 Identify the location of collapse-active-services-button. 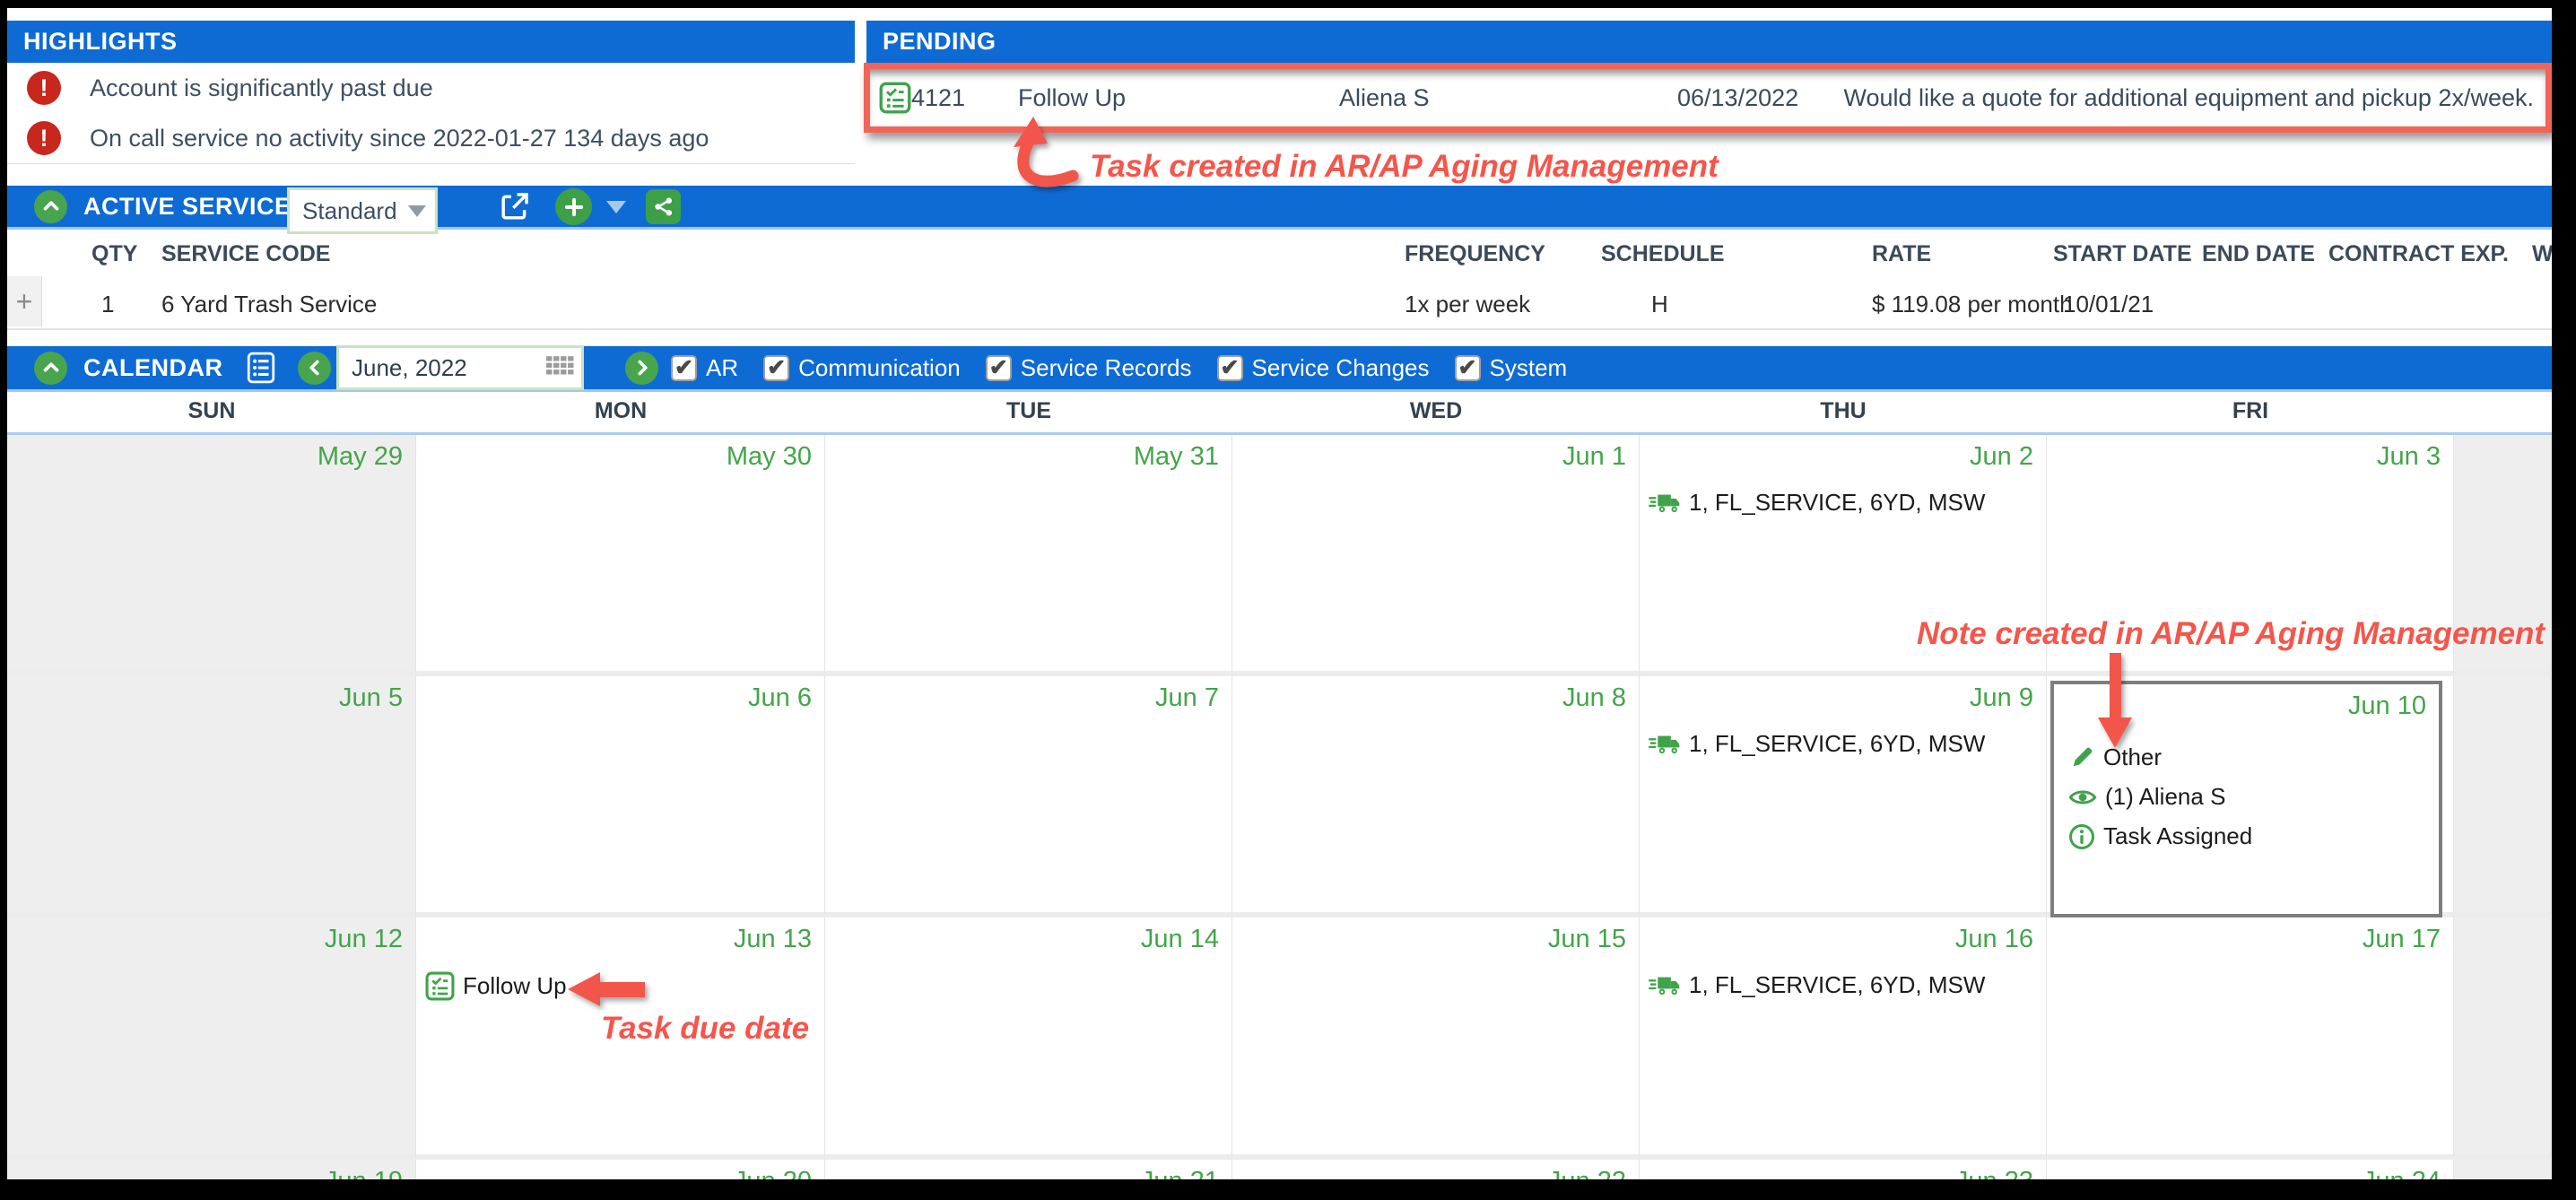
(50, 206).